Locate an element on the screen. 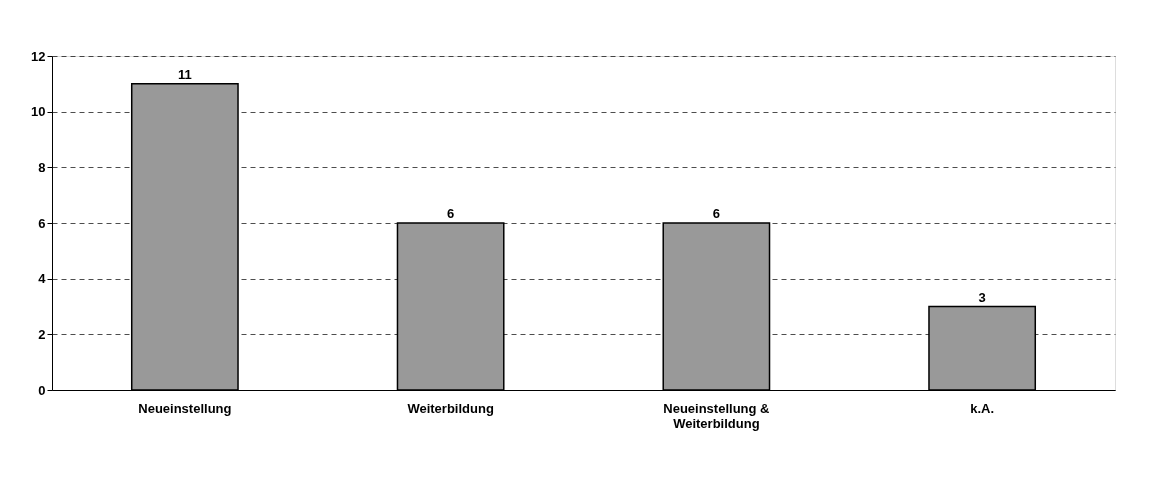 The image size is (1152, 484). x-tick-label: k.A. is located at coordinates (982, 408).